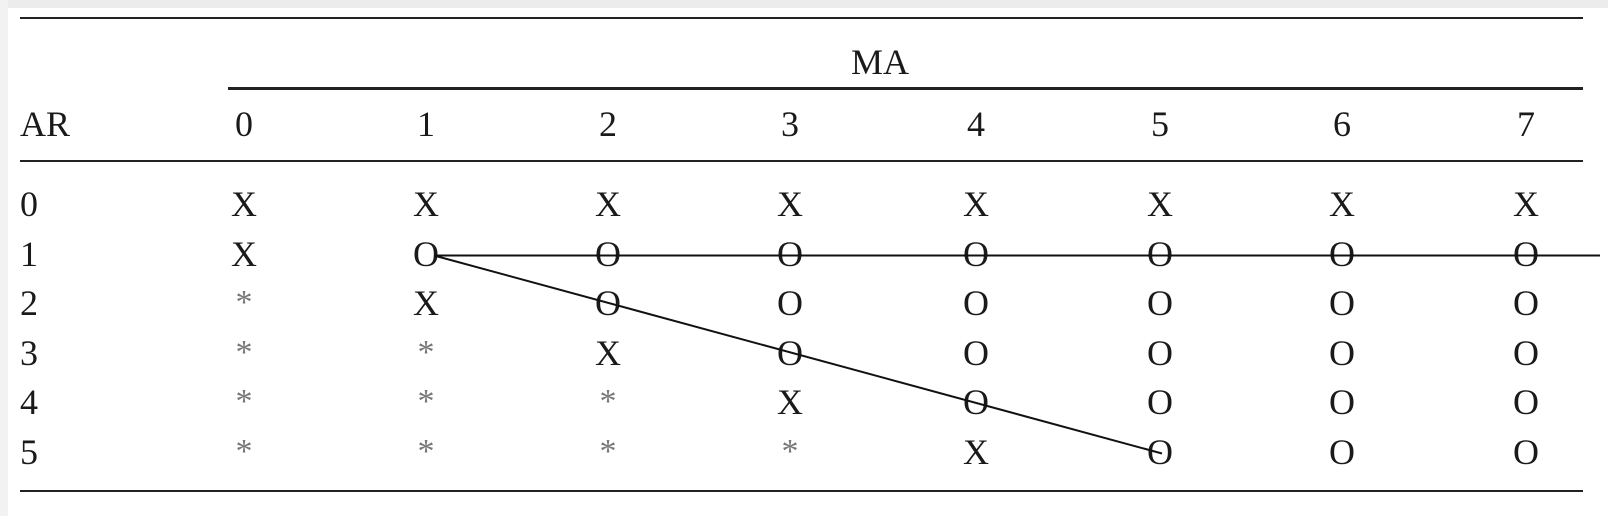 The image size is (1608, 516). I want to click on ar-order-label: 5, so click(29, 452).